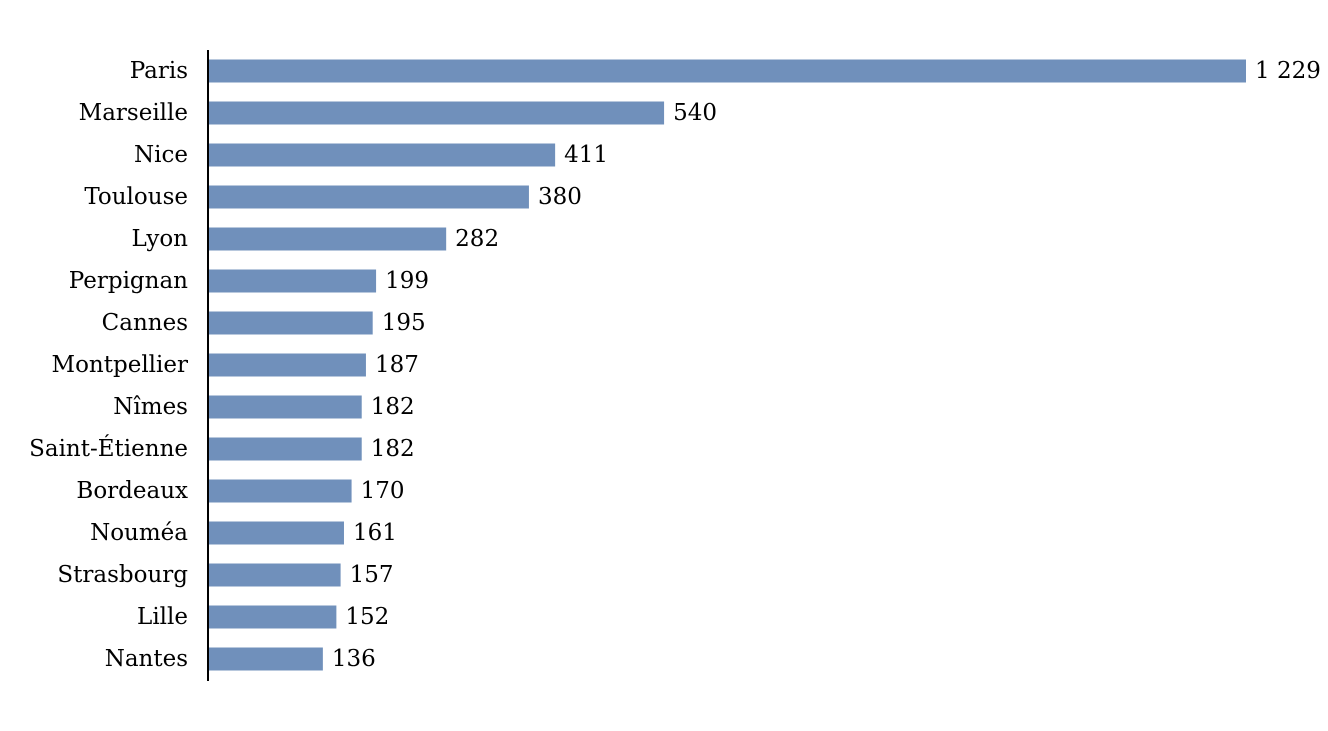  What do you see at coordinates (407, 281) in the screenshot?
I see `value-label-perpignan: 199` at bounding box center [407, 281].